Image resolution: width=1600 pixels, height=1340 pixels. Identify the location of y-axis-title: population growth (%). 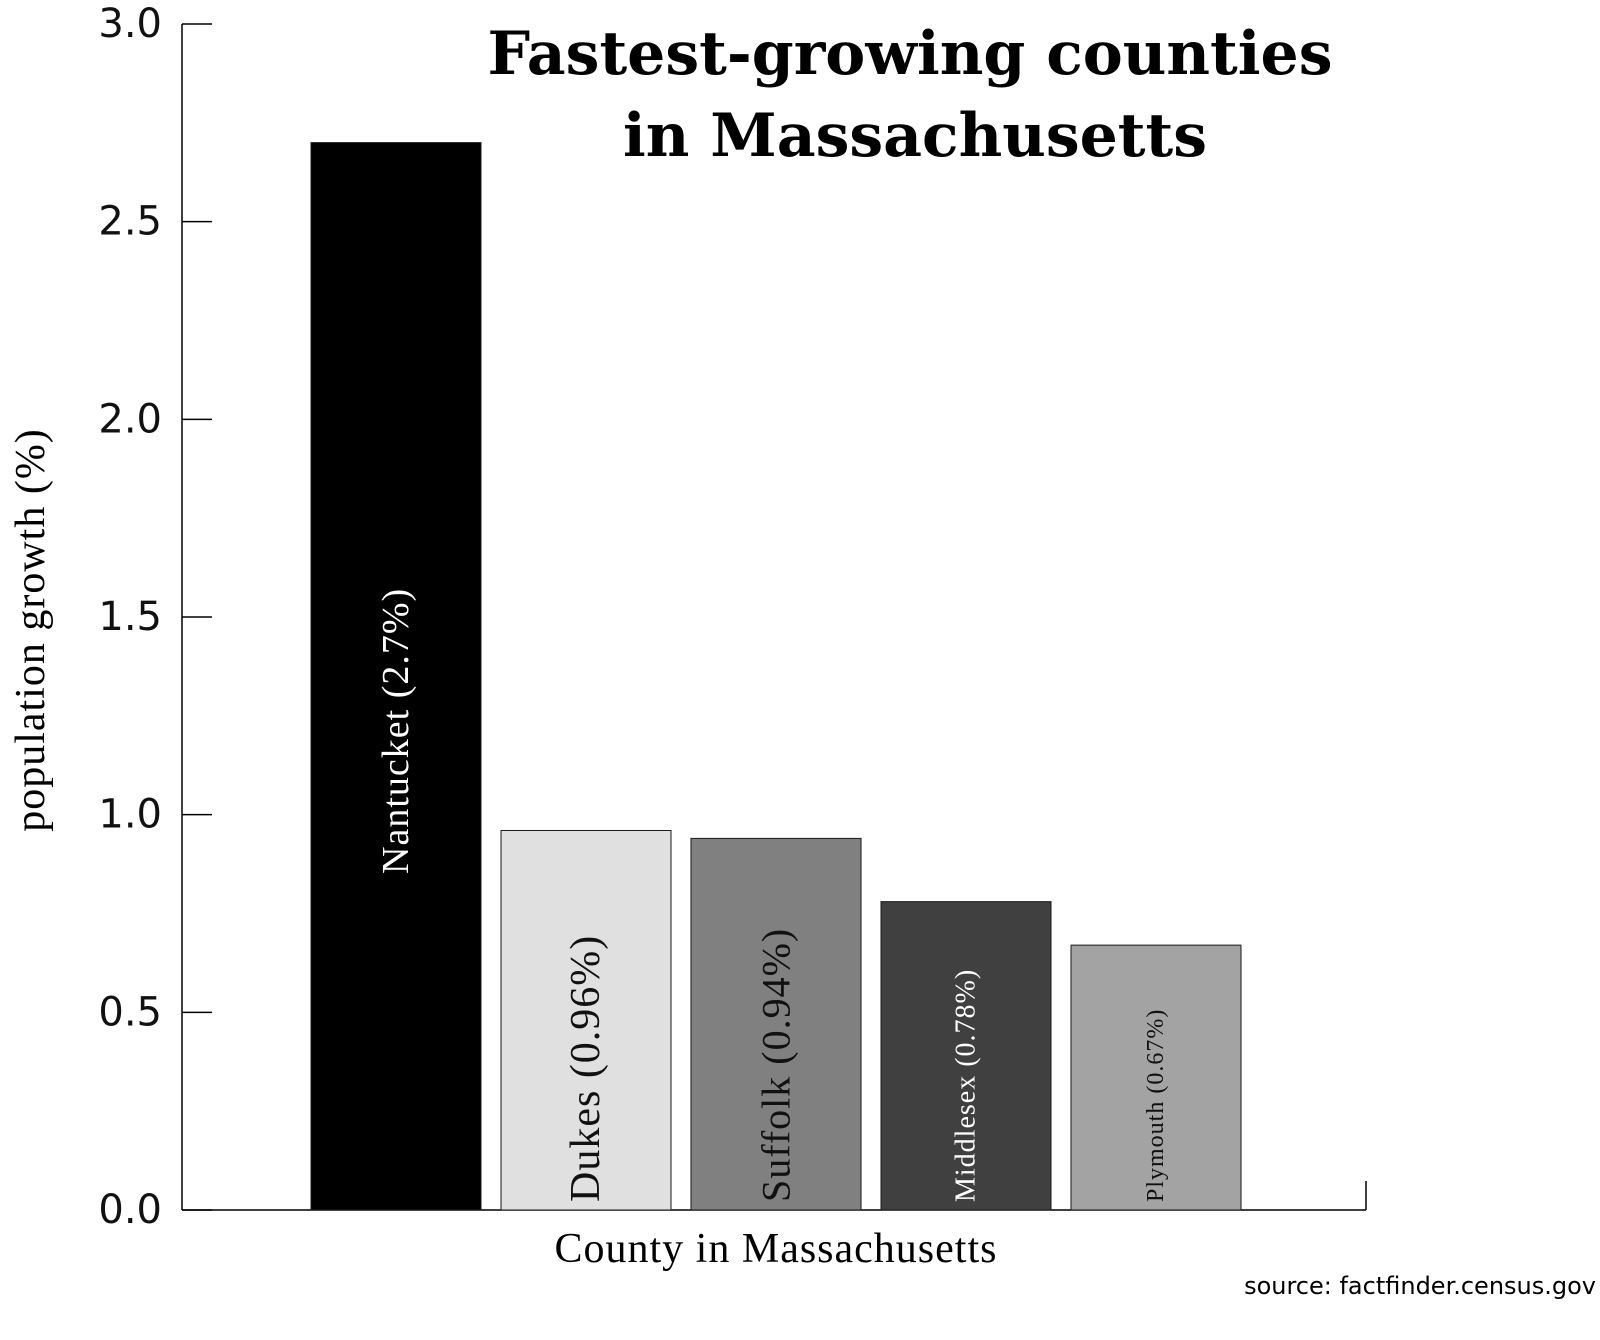
(31, 630).